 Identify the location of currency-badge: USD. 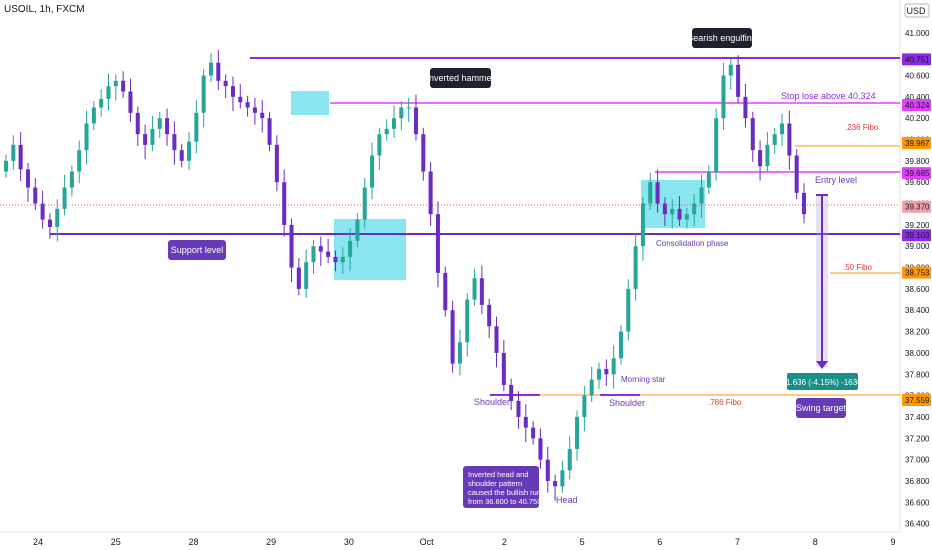
(917, 10).